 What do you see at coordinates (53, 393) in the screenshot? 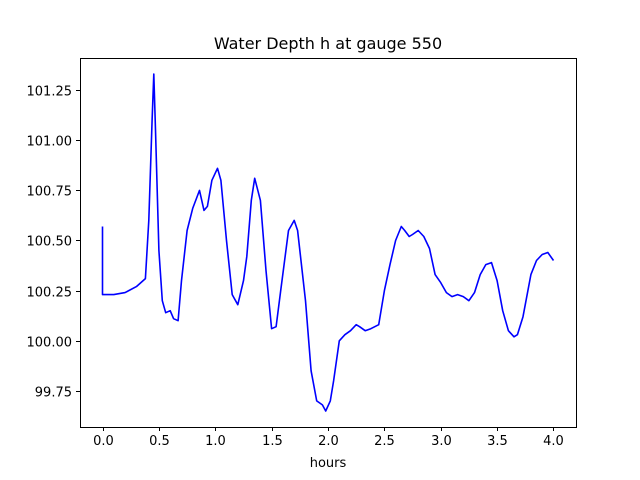
I see `y-tick-label: 99.75` at bounding box center [53, 393].